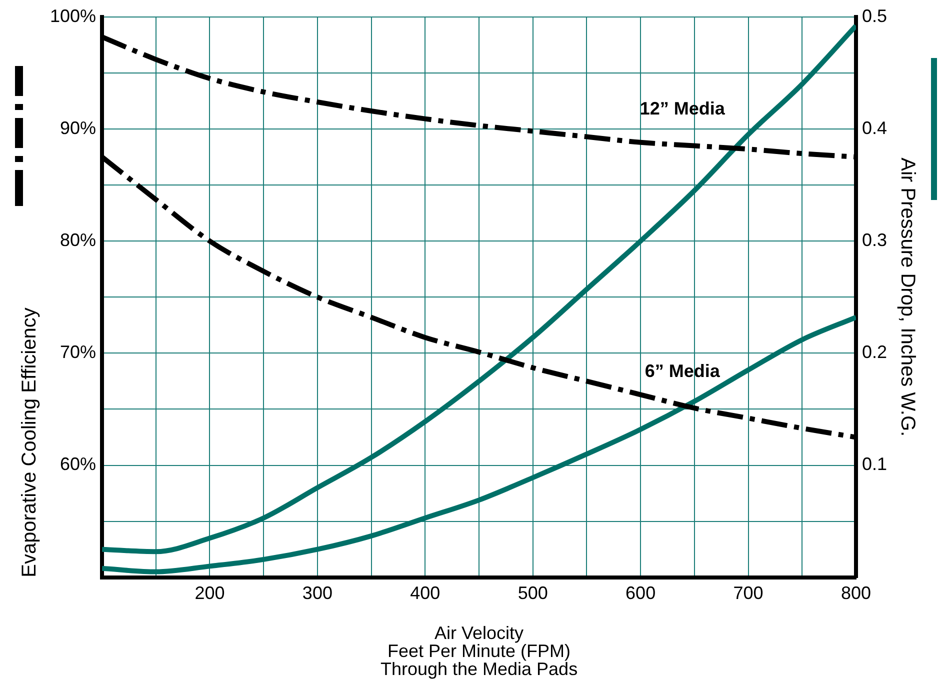 The image size is (945, 683). Describe the element at coordinates (855, 593) in the screenshot. I see `x-tick-label: 800` at that location.